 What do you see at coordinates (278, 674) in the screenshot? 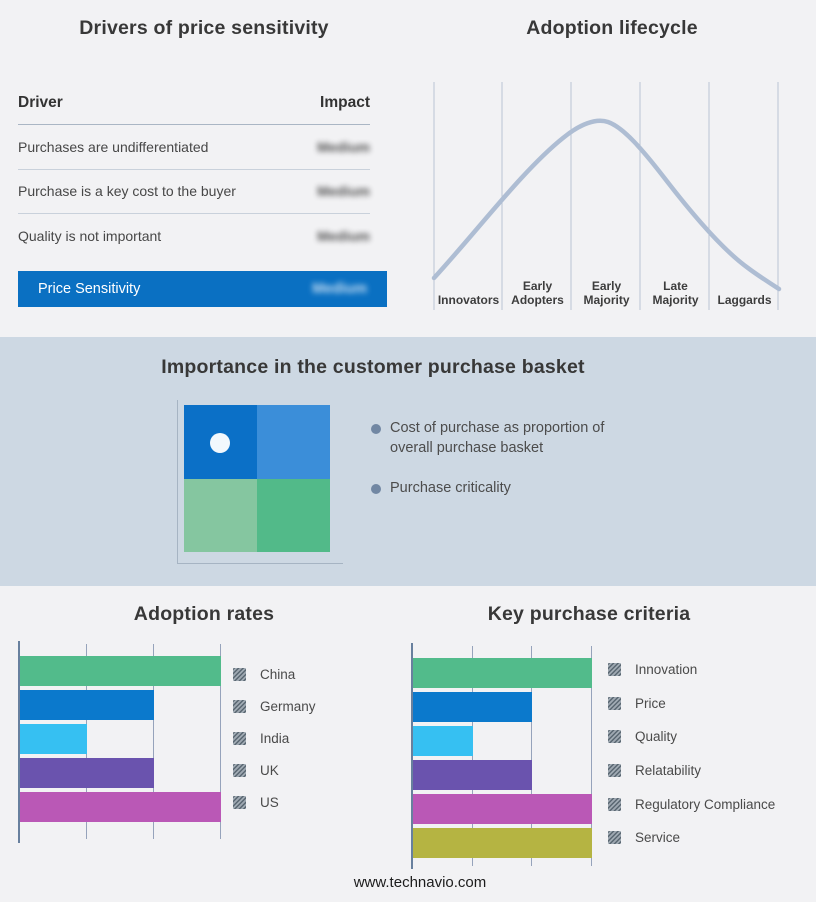
I see `legend-label: China` at bounding box center [278, 674].